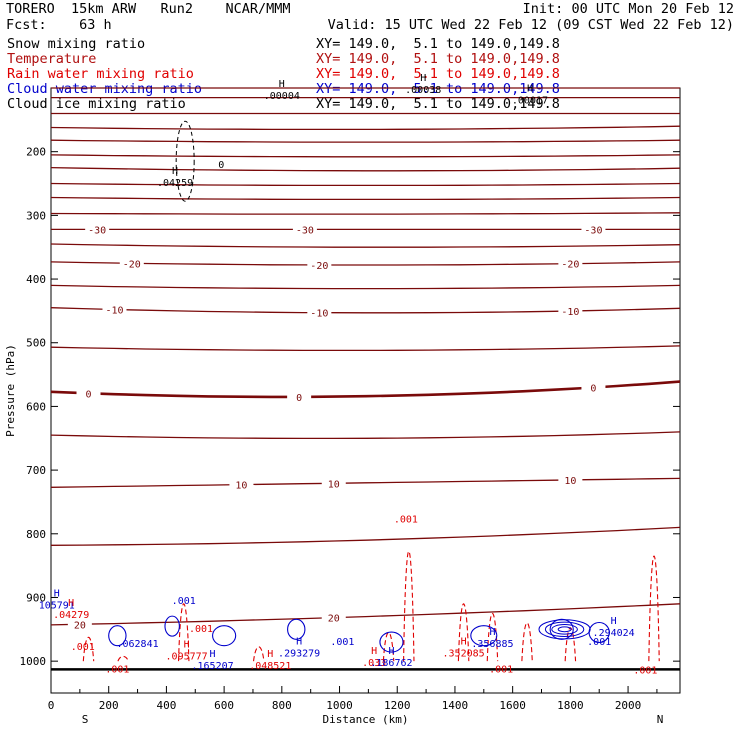 Image resolution: width=740 pixels, height=740 pixels. What do you see at coordinates (36, 152) in the screenshot?
I see `y-tick-label-0: 200` at bounding box center [36, 152].